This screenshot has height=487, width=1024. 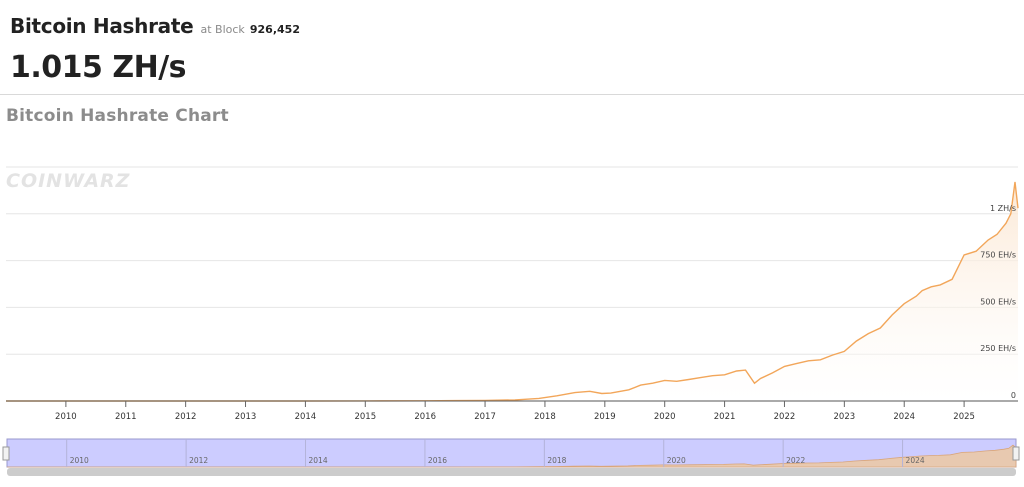 What do you see at coordinates (1003, 208) in the screenshot?
I see `y-tick-label: 1 ZH/s` at bounding box center [1003, 208].